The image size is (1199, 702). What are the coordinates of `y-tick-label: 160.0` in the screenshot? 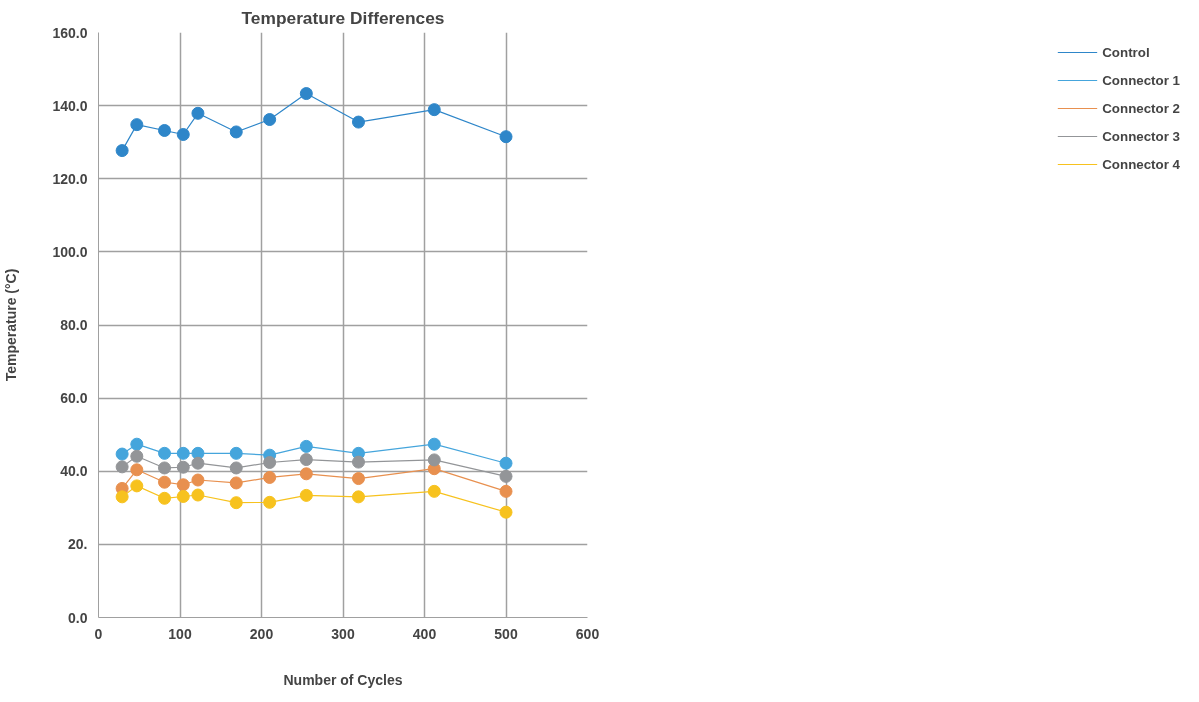 It's located at (70, 32).